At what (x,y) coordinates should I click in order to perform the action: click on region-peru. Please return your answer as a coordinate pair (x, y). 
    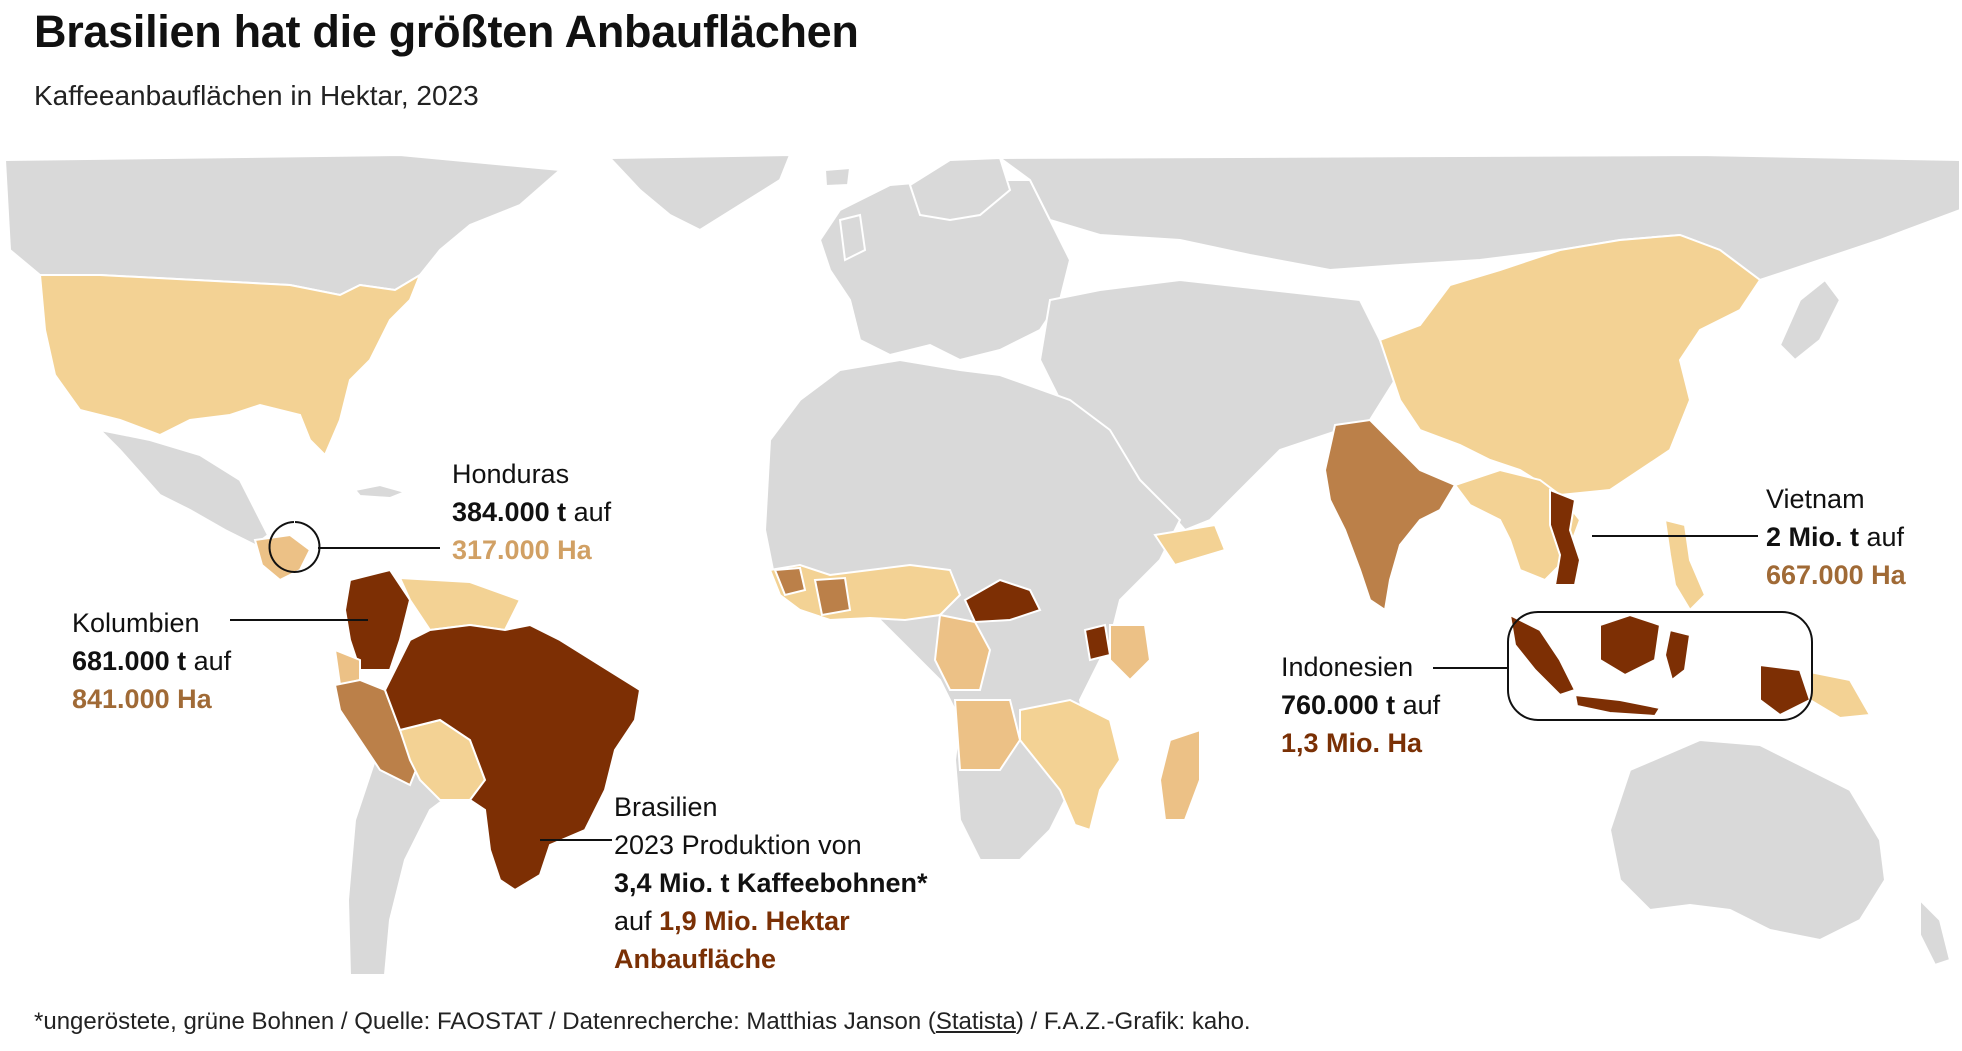
    Looking at the image, I should click on (377, 732).